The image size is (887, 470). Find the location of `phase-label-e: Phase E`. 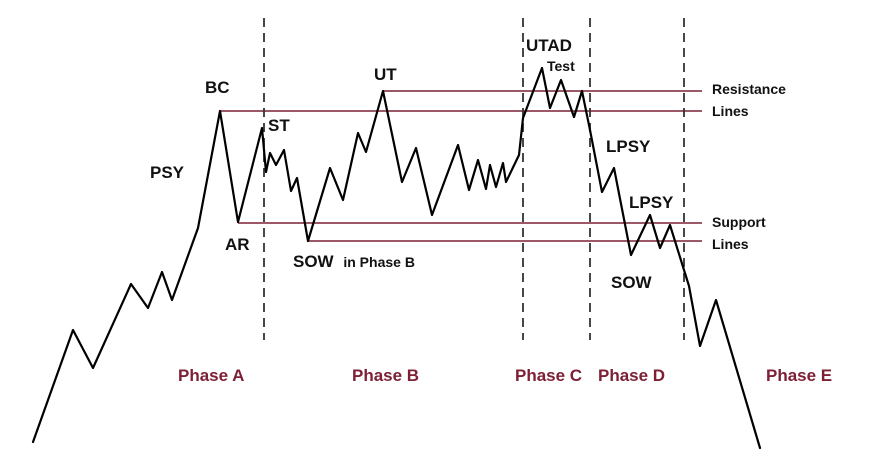

phase-label-e: Phase E is located at coordinates (799, 375).